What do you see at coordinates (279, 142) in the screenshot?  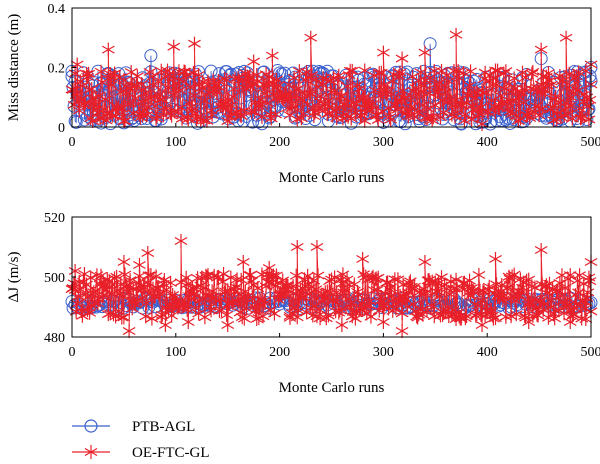 I see `x-tick-label: 200` at bounding box center [279, 142].